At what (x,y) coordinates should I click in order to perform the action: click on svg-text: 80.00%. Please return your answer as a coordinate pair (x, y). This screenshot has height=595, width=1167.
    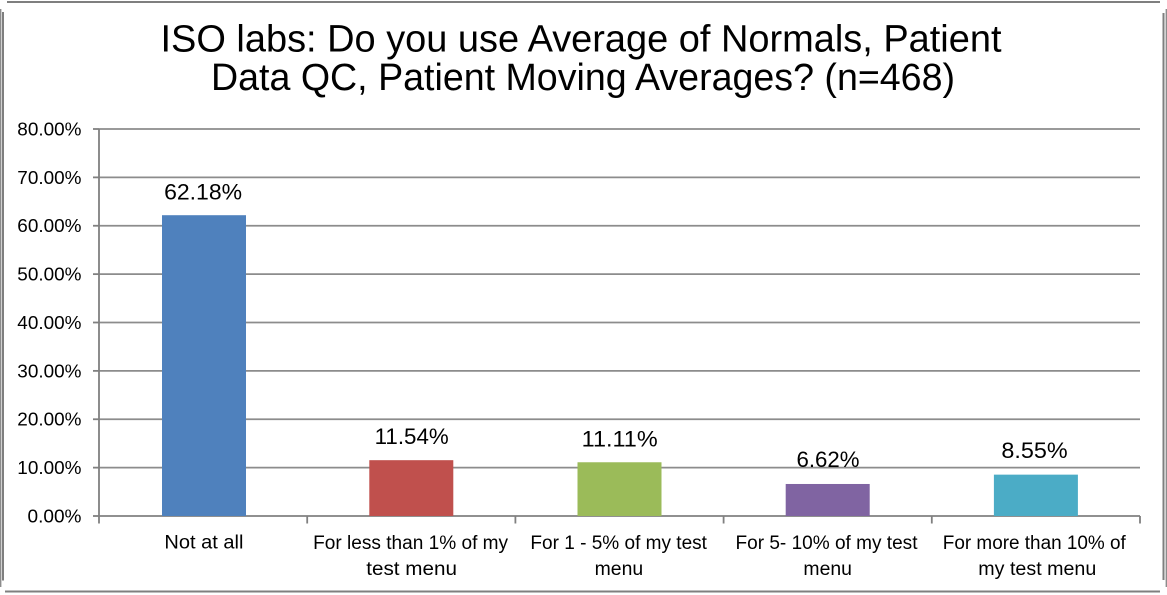
    Looking at the image, I should click on (49, 130).